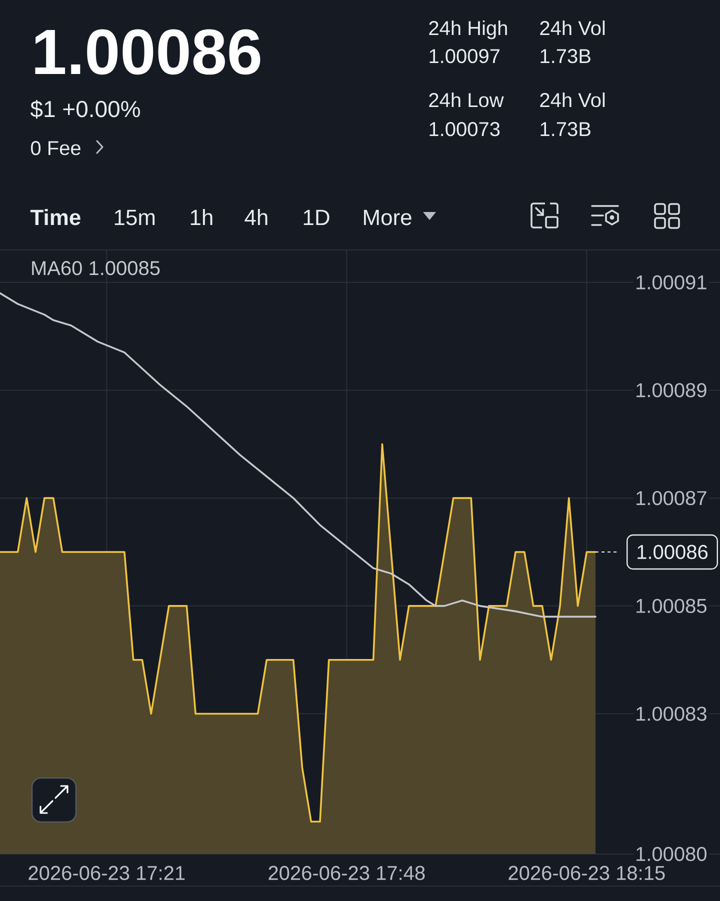 The image size is (720, 901). I want to click on y-tick-label: 1.00087, so click(671, 498).